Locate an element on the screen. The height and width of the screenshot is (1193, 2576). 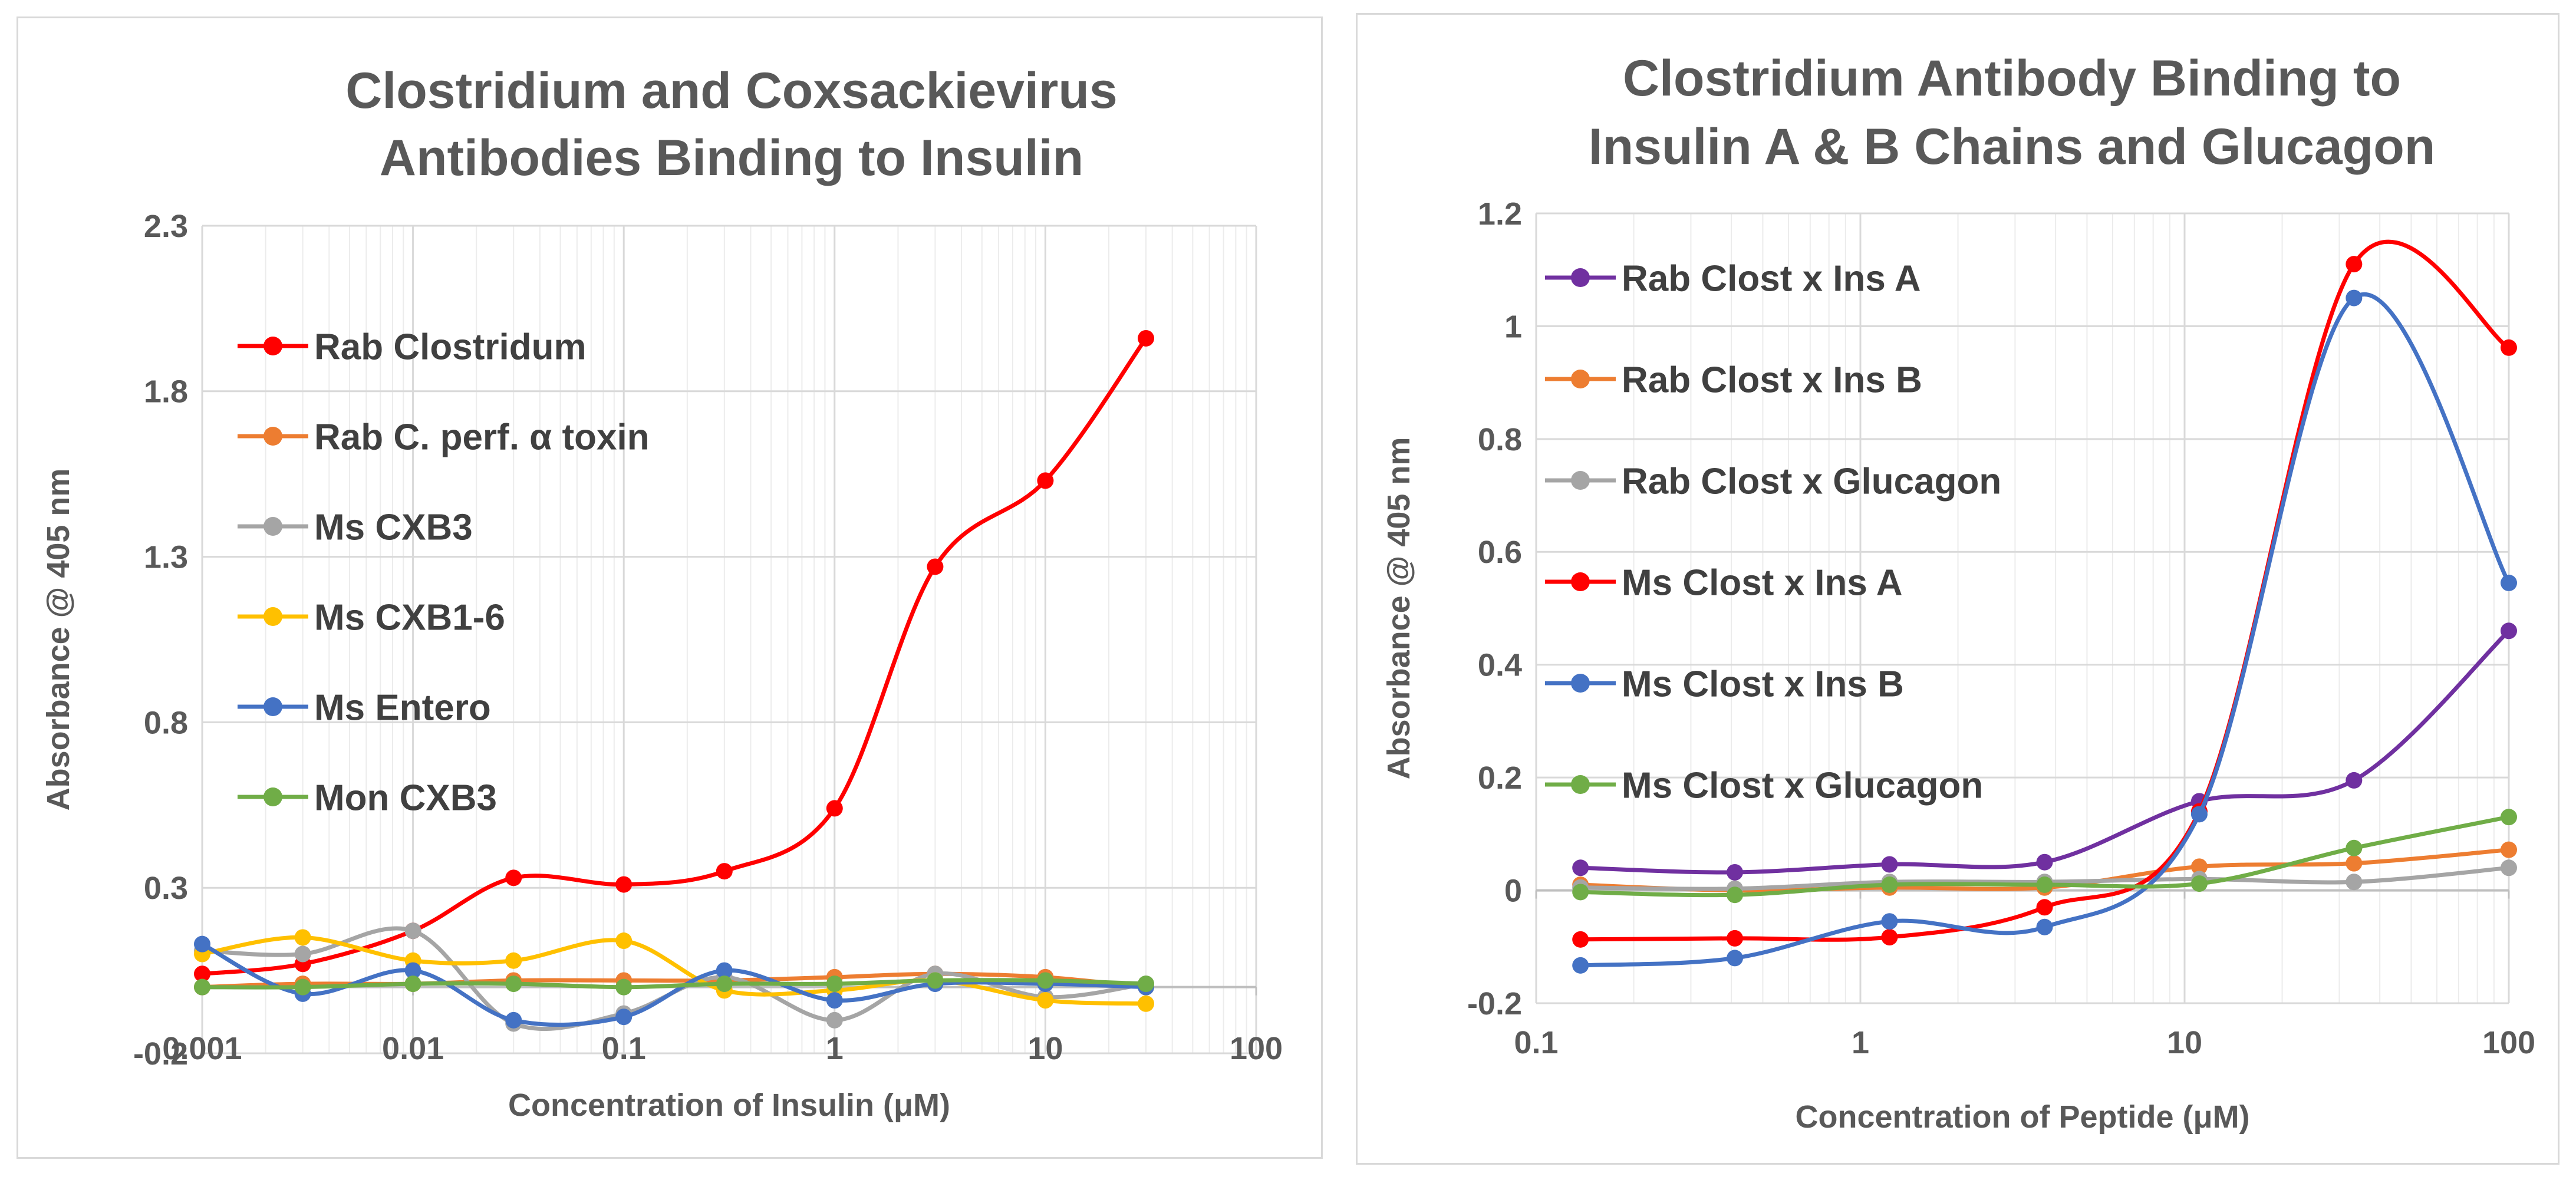
chart-title-line-2: Insulin A & B Chains and Glucagon is located at coordinates (2012, 146).